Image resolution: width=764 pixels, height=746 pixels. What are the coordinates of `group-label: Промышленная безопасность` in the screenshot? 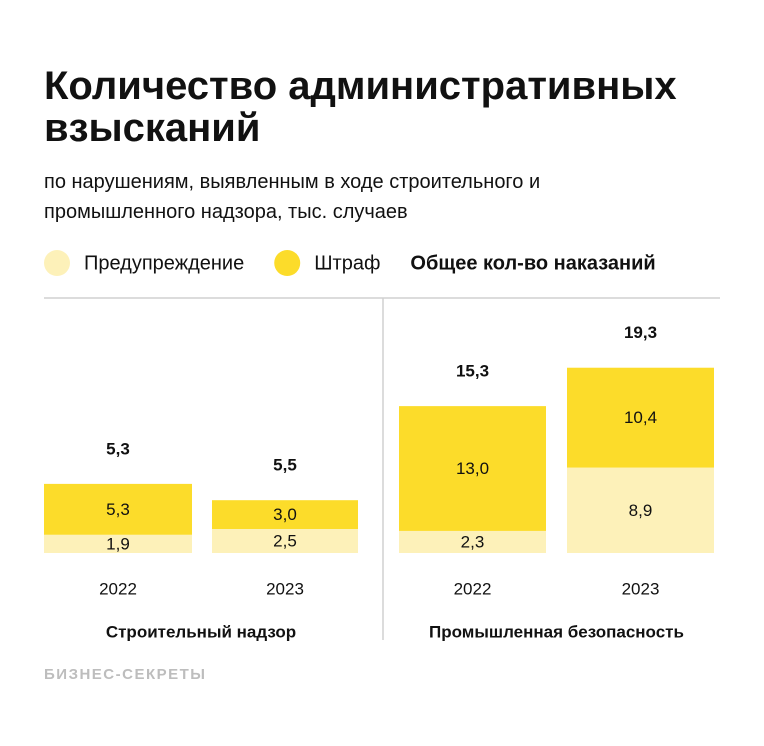 It's located at (556, 631).